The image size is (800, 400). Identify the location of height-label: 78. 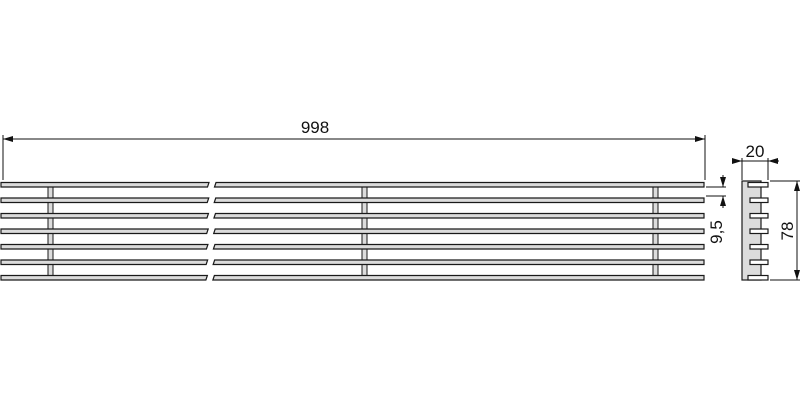
(787, 231).